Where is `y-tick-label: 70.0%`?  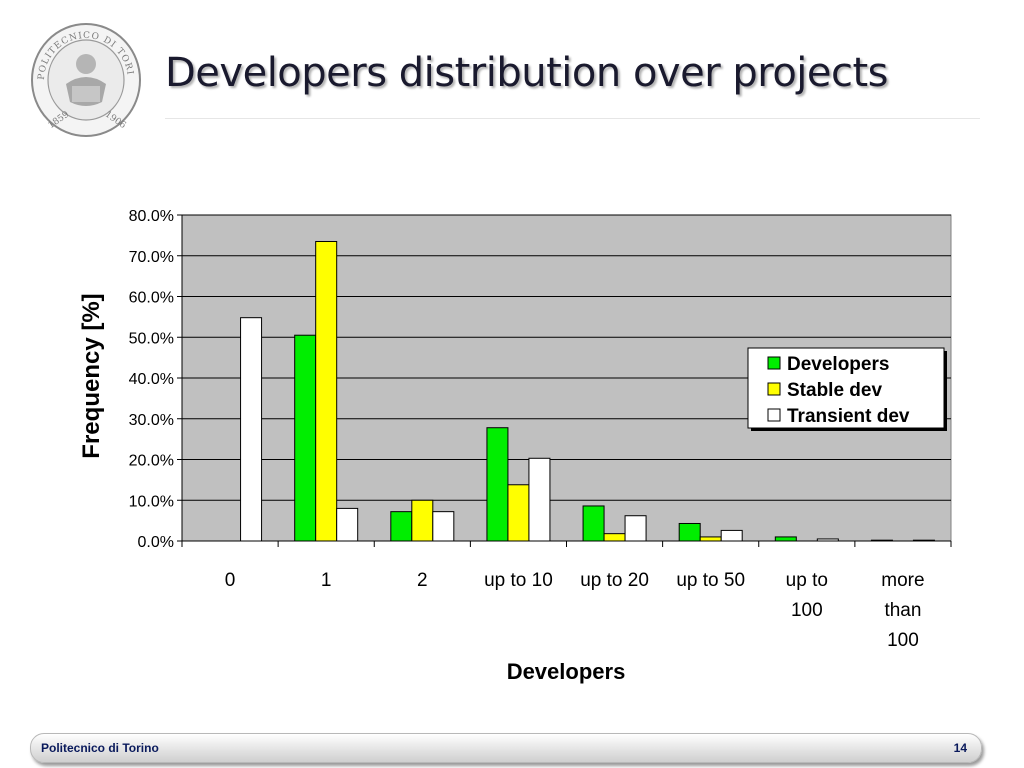
y-tick-label: 70.0% is located at coordinates (151, 257).